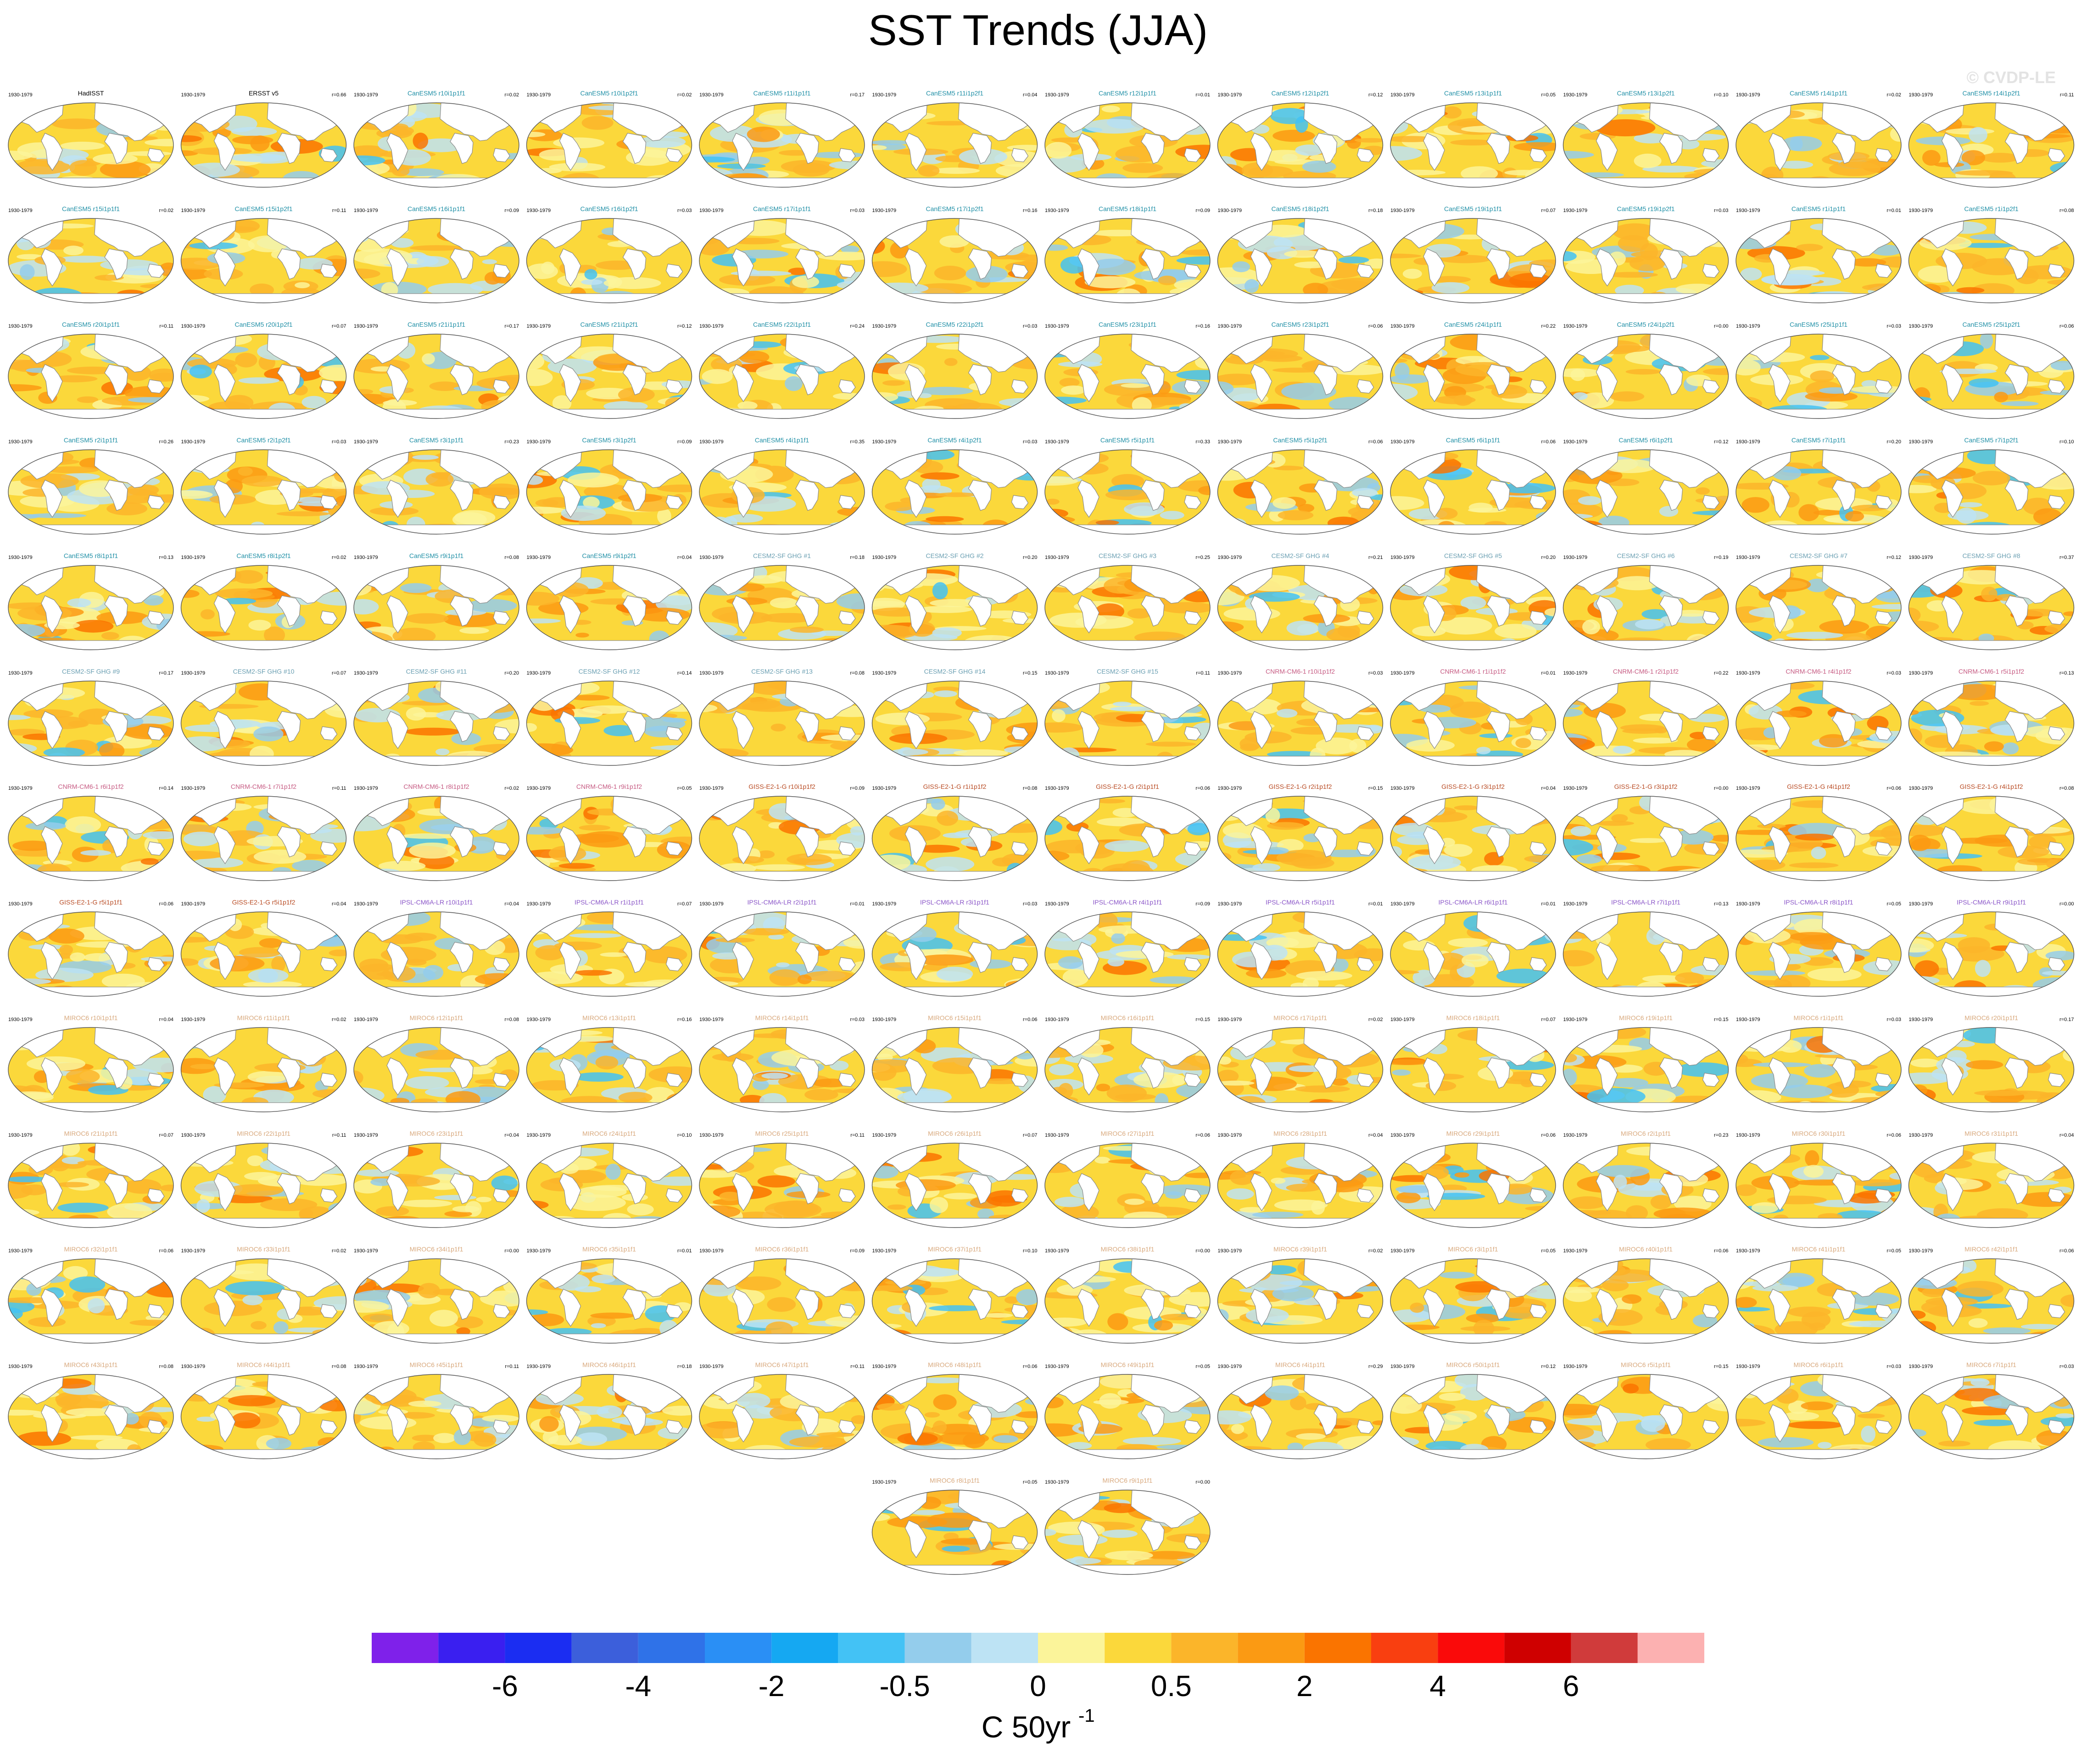 This screenshot has height=1764, width=2076. Describe the element at coordinates (2066, 673) in the screenshot. I see `panel-correlation: r=0.13` at that location.